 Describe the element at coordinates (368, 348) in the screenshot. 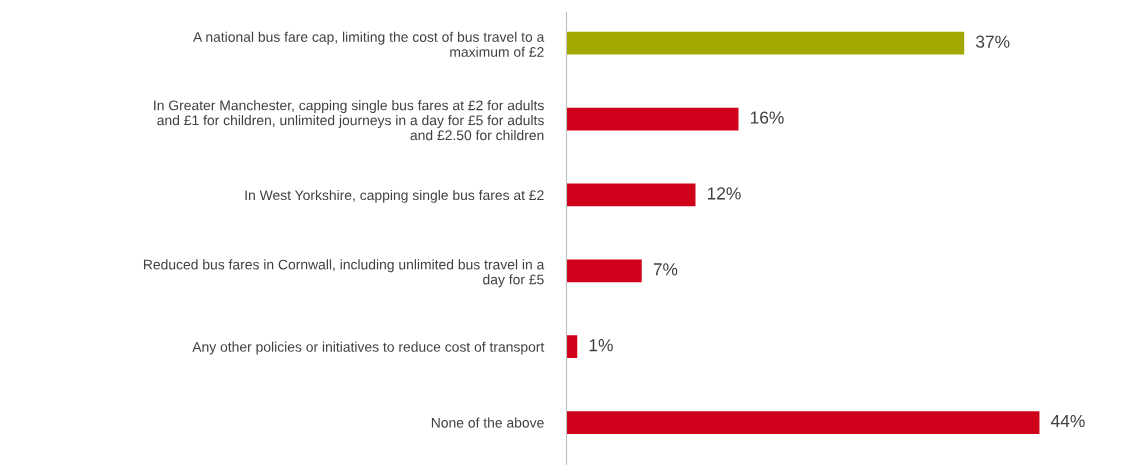

I see `y-tick-label: Any other policies or initiatives to reduce cost of transport` at that location.